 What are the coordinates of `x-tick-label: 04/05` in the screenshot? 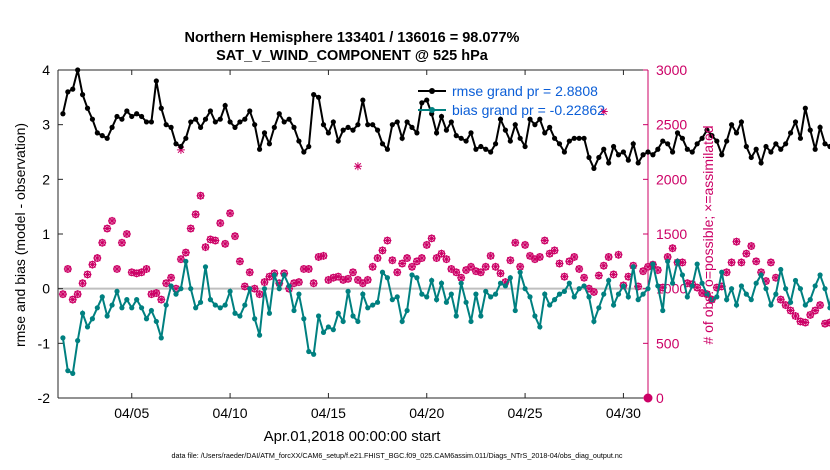 It's located at (131, 413).